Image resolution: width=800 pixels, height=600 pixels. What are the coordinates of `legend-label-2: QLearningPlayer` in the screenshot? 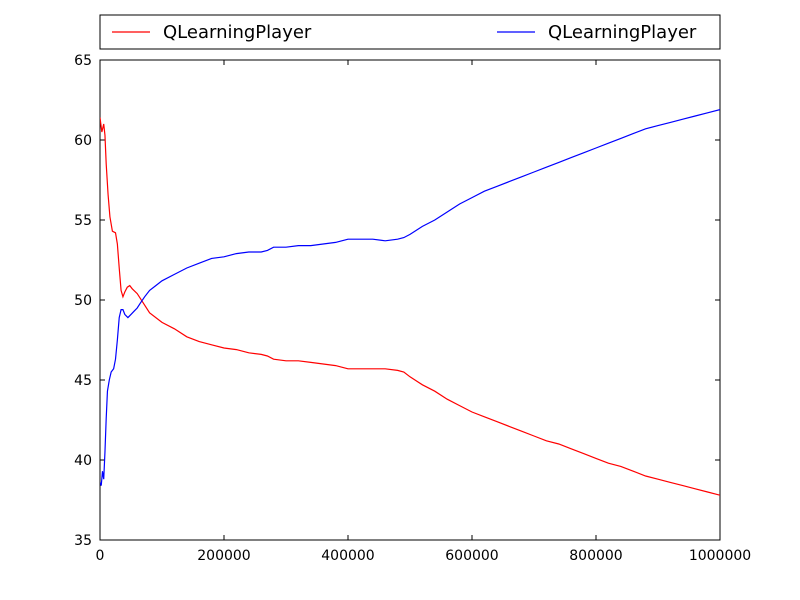 It's located at (622, 32).